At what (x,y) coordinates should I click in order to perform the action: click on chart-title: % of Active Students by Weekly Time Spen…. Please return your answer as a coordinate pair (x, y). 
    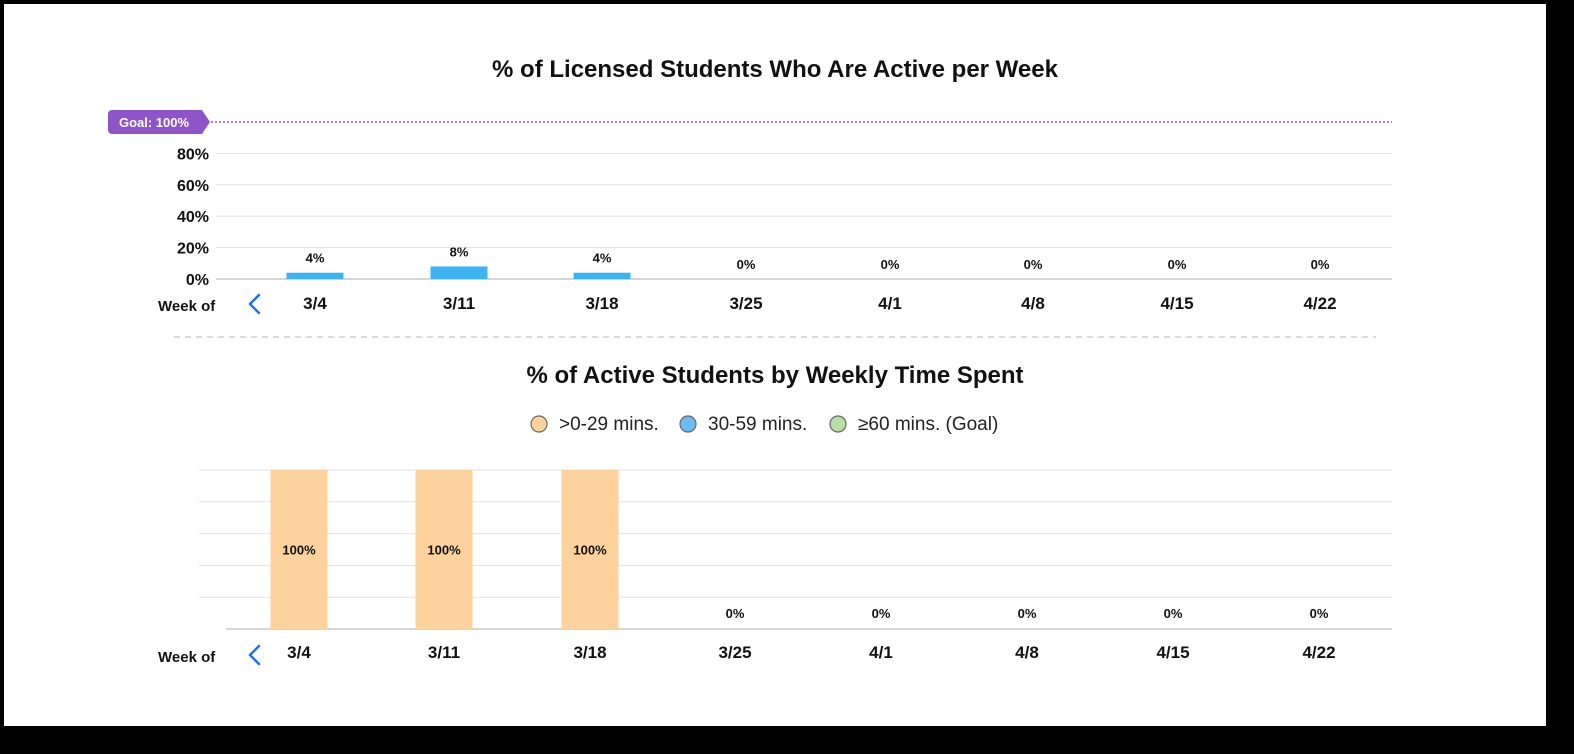
    Looking at the image, I should click on (774, 375).